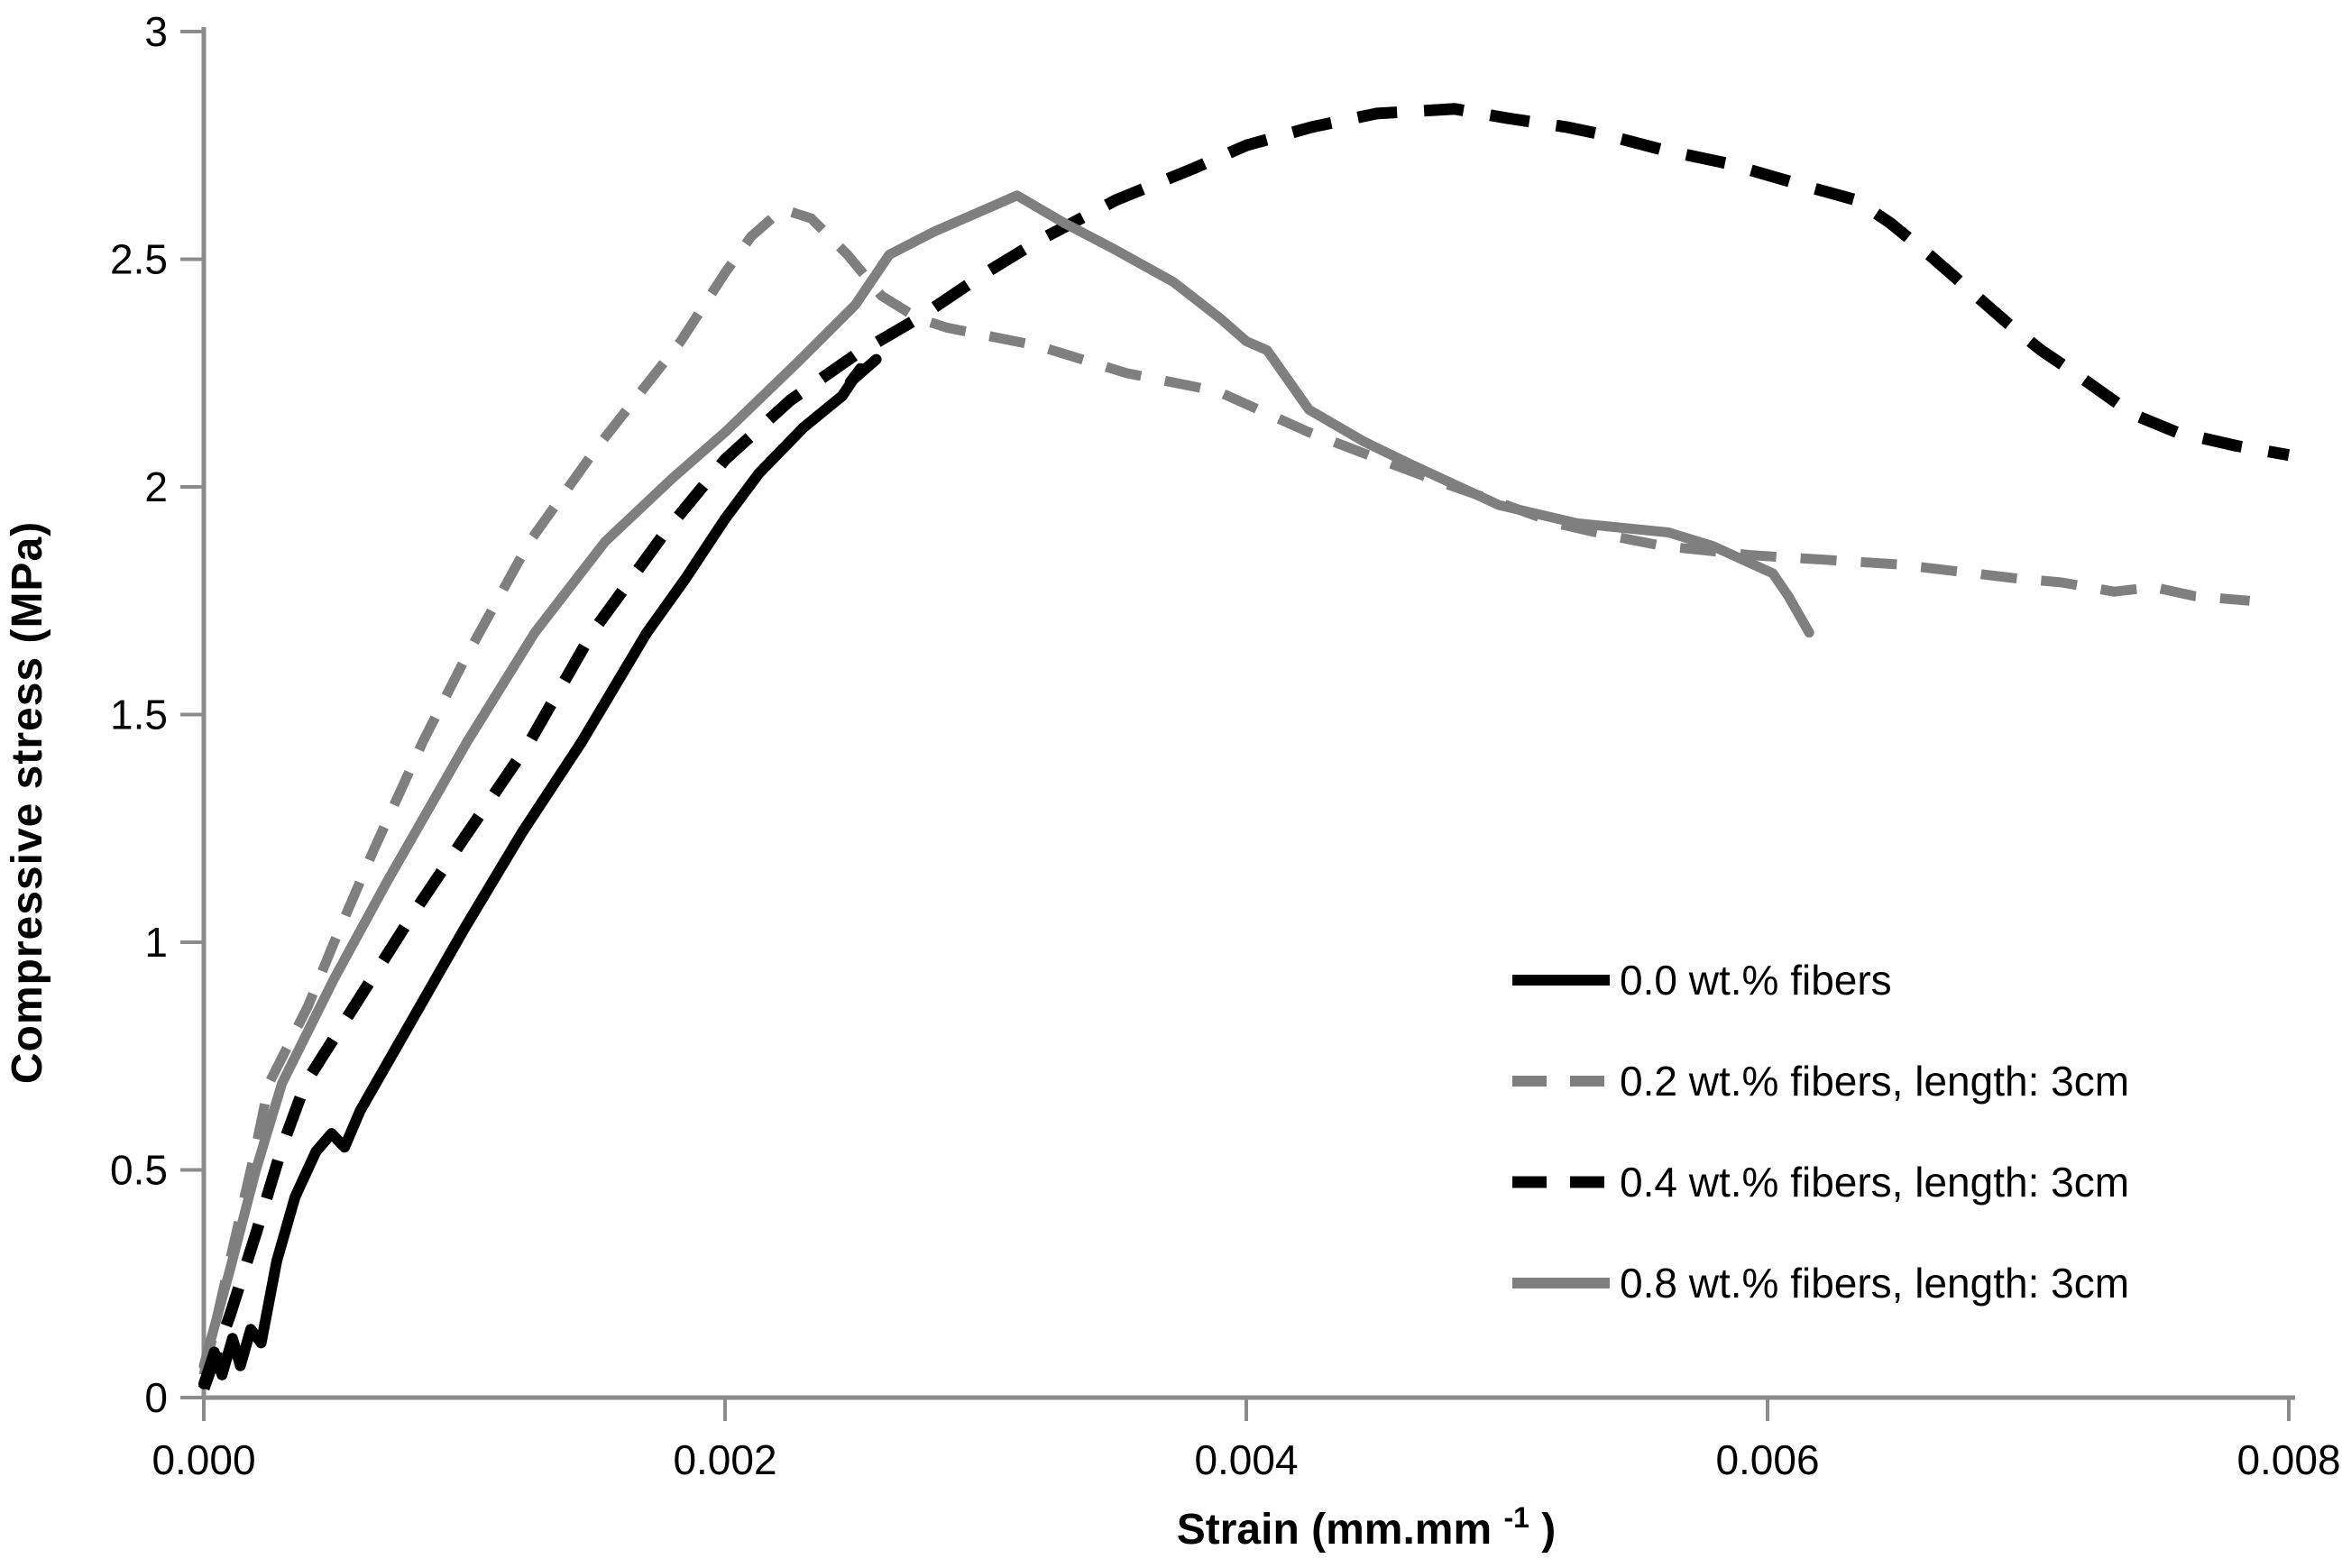  I want to click on legend-item: 0.4 wt.% fibers, length: 3cm, so click(1820, 1183).